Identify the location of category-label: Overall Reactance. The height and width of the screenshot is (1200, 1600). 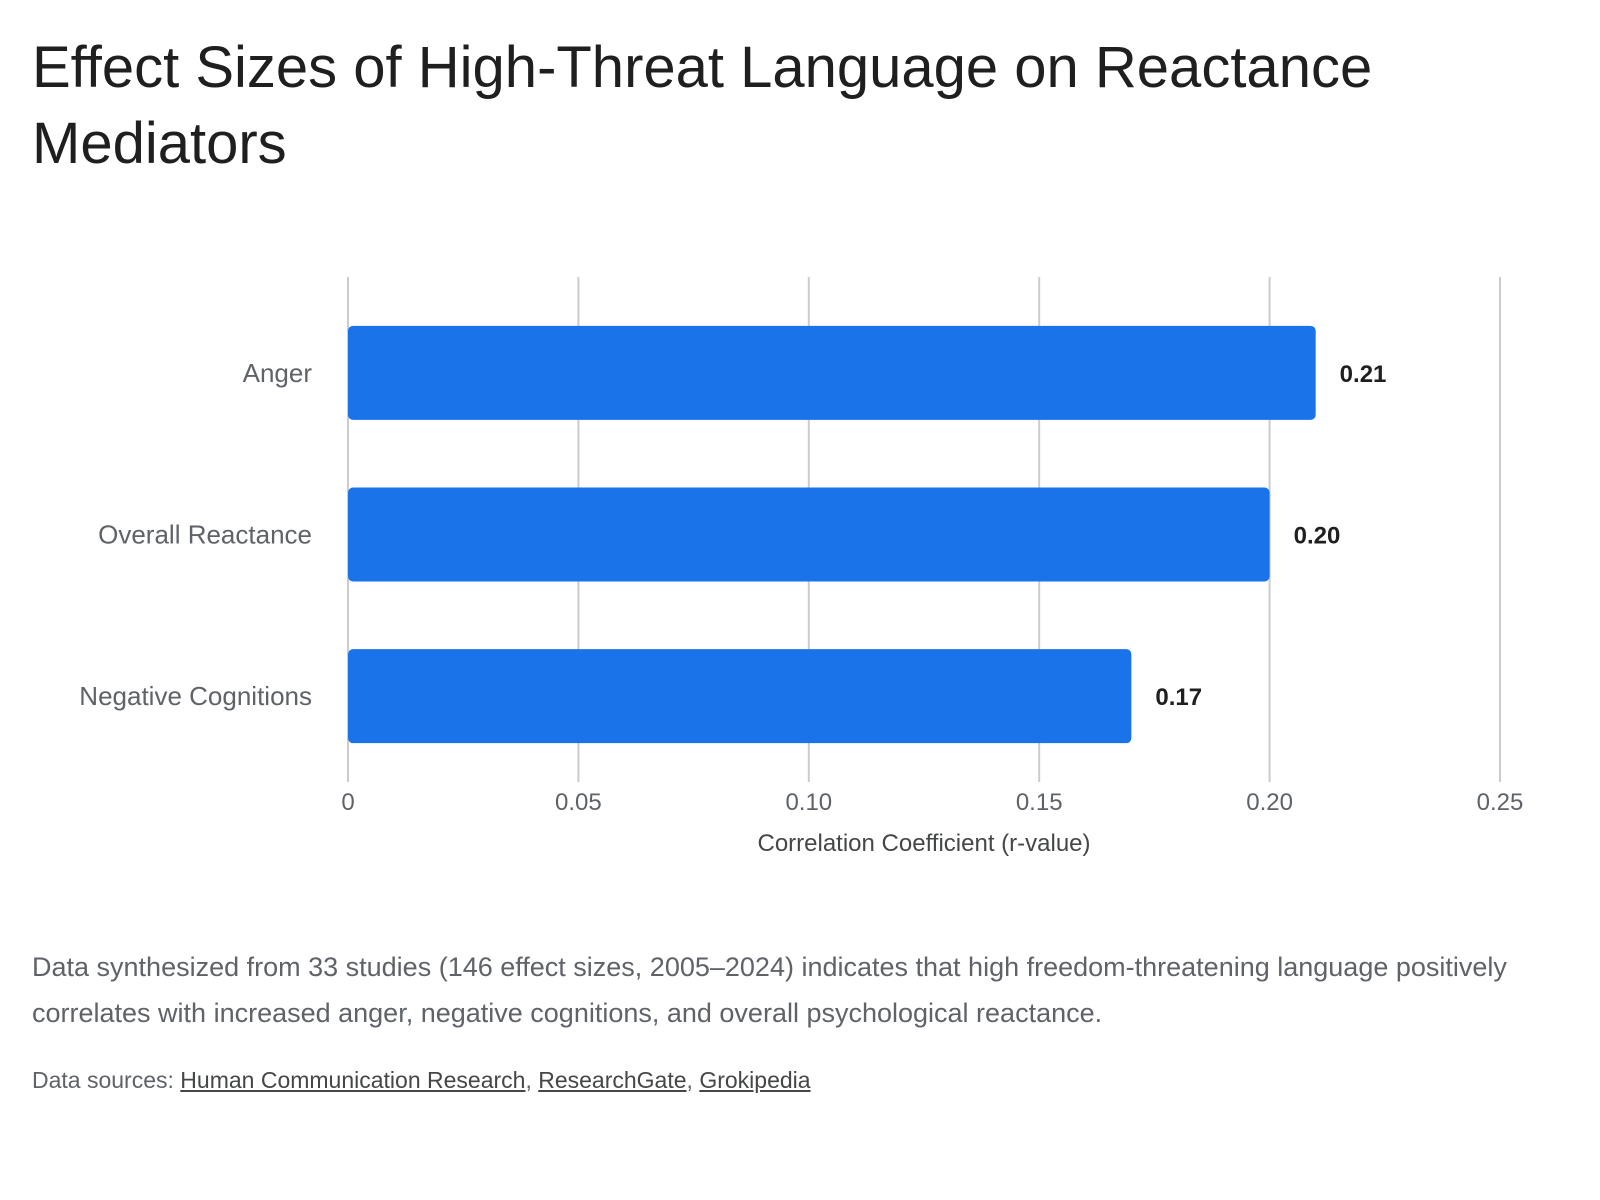
(205, 535).